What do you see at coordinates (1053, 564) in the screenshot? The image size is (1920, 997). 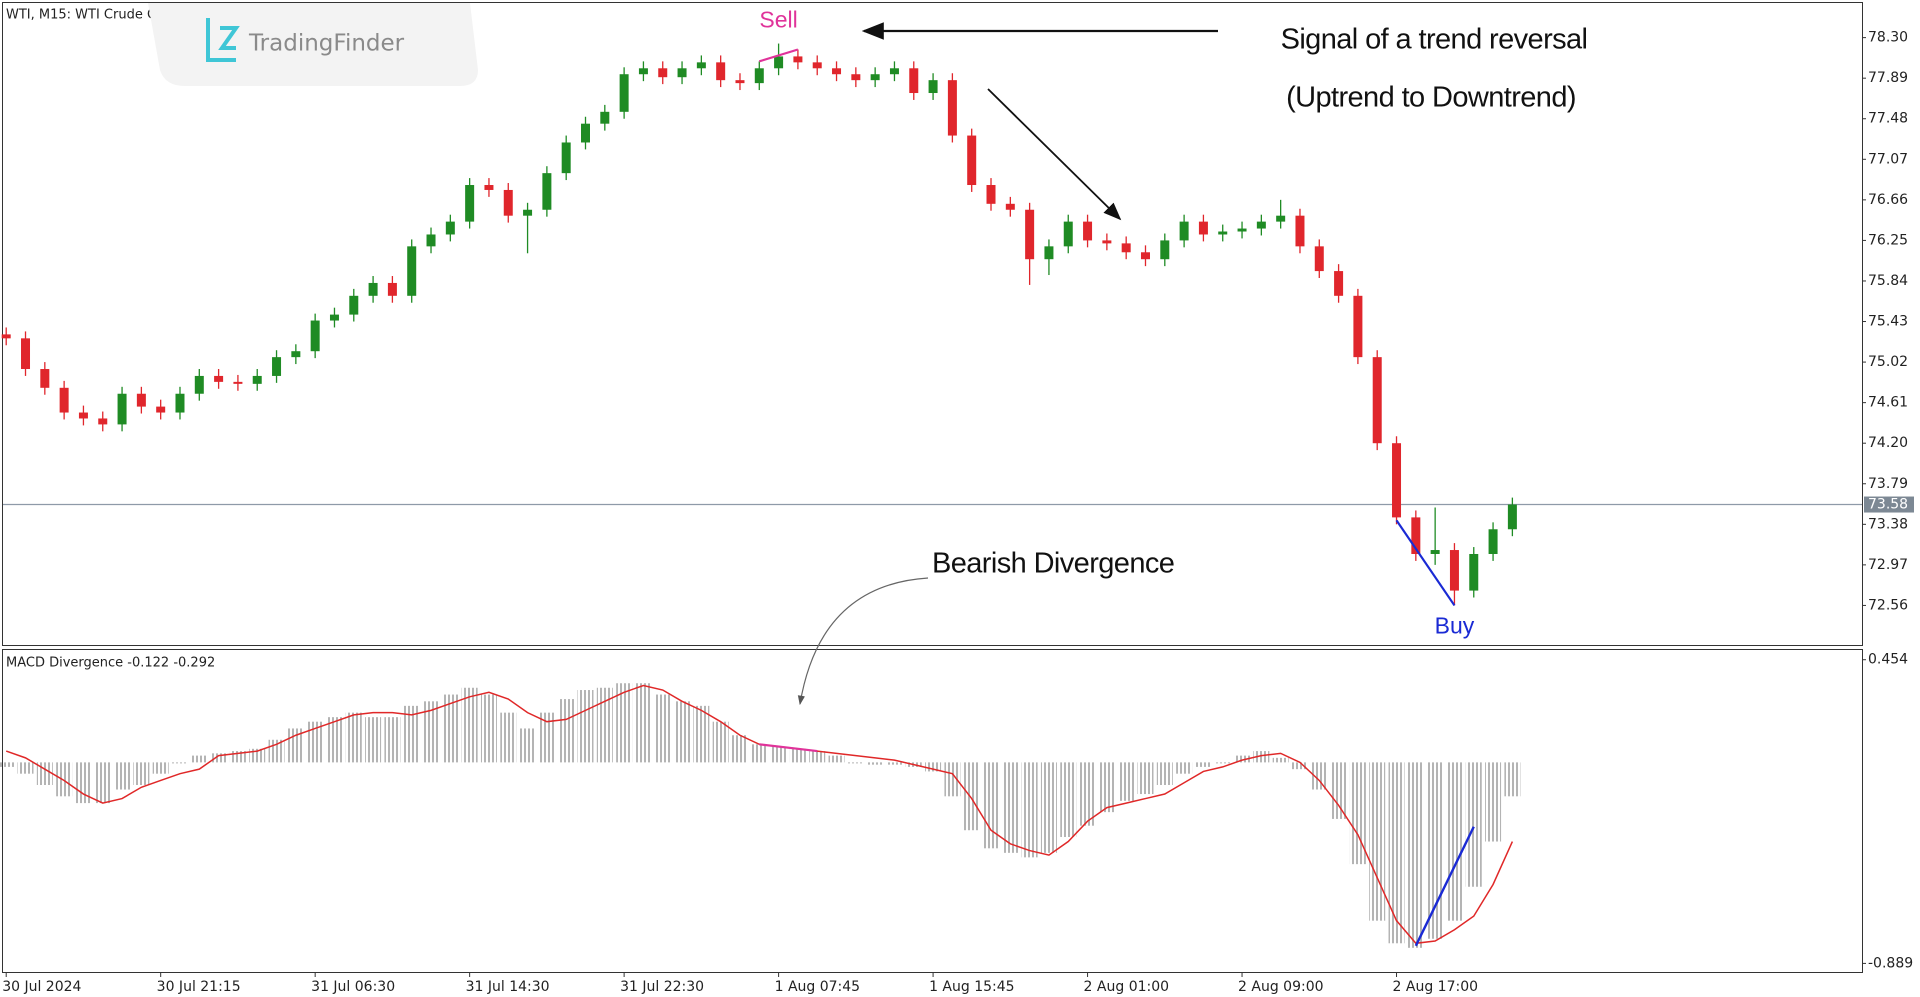 I see `divergence-annotation: Bearish Divergence` at bounding box center [1053, 564].